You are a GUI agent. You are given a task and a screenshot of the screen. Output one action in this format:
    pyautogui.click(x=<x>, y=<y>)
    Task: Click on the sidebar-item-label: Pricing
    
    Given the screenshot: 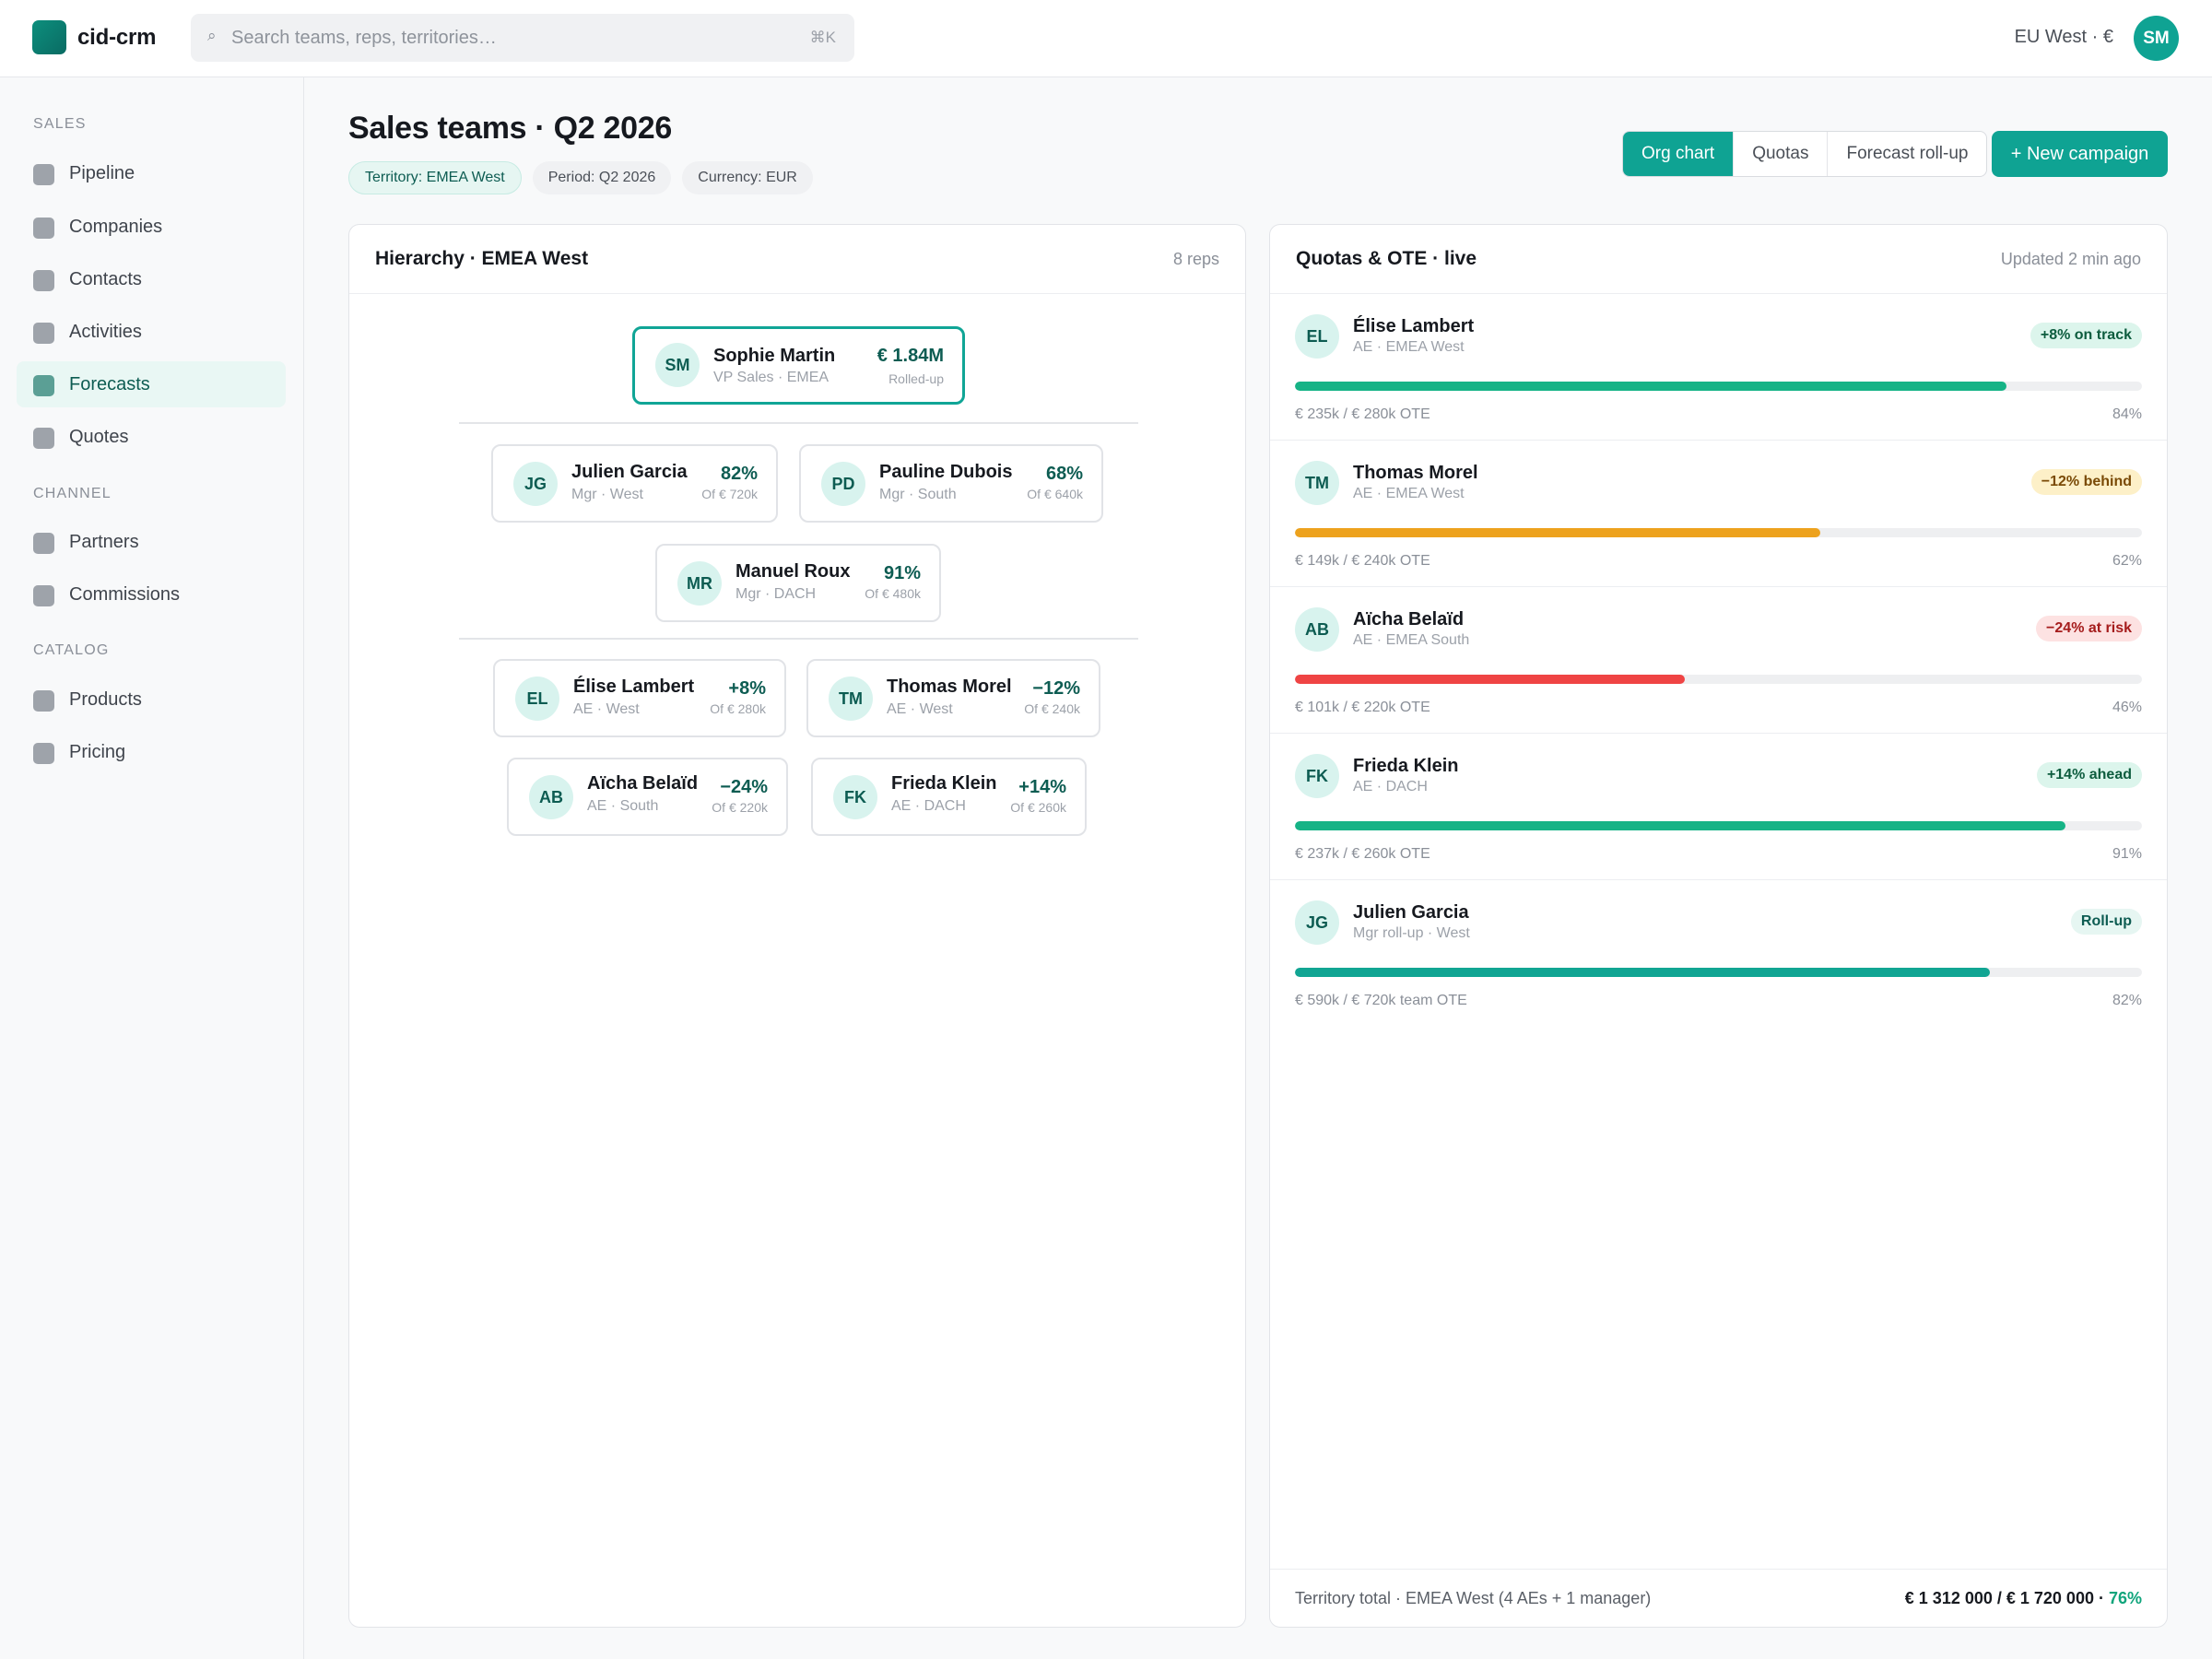 What is the action you would take?
    pyautogui.click(x=97, y=752)
    